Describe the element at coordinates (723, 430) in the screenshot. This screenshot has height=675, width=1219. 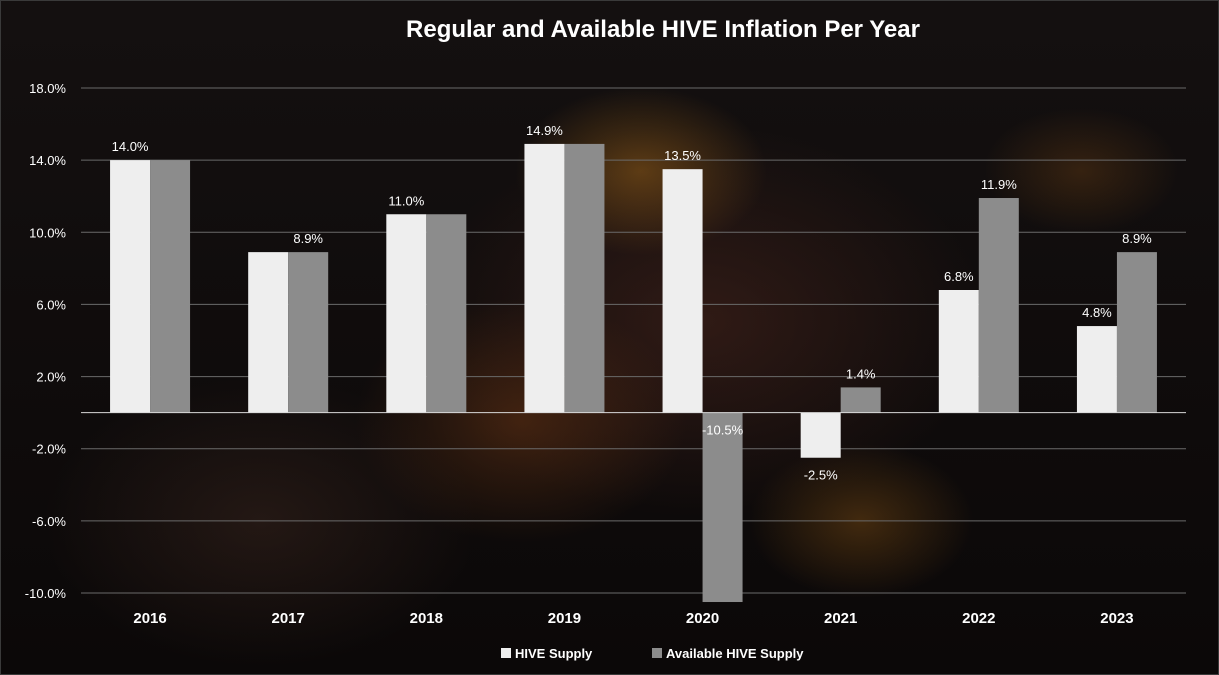
I see `data-label: -10.5%` at that location.